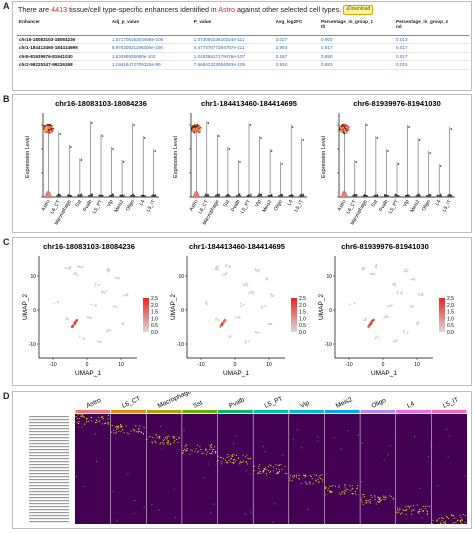 Image resolution: width=474 pixels, height=533 pixels. I want to click on y-tick-label: 0, so click(34, 311).